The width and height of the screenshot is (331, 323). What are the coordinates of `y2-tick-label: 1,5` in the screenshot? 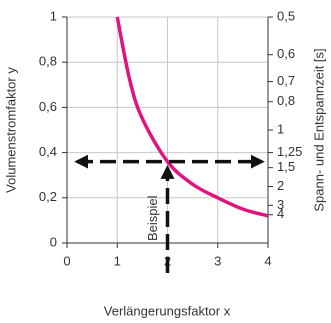 It's located at (286, 166).